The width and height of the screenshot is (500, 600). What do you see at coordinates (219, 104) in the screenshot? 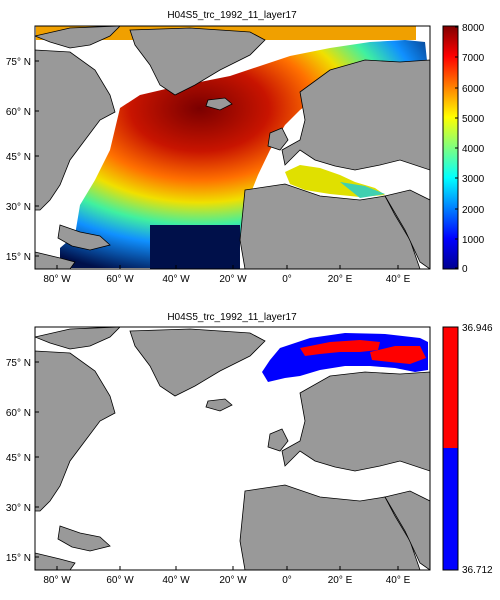
I see `land-iceland` at bounding box center [219, 104].